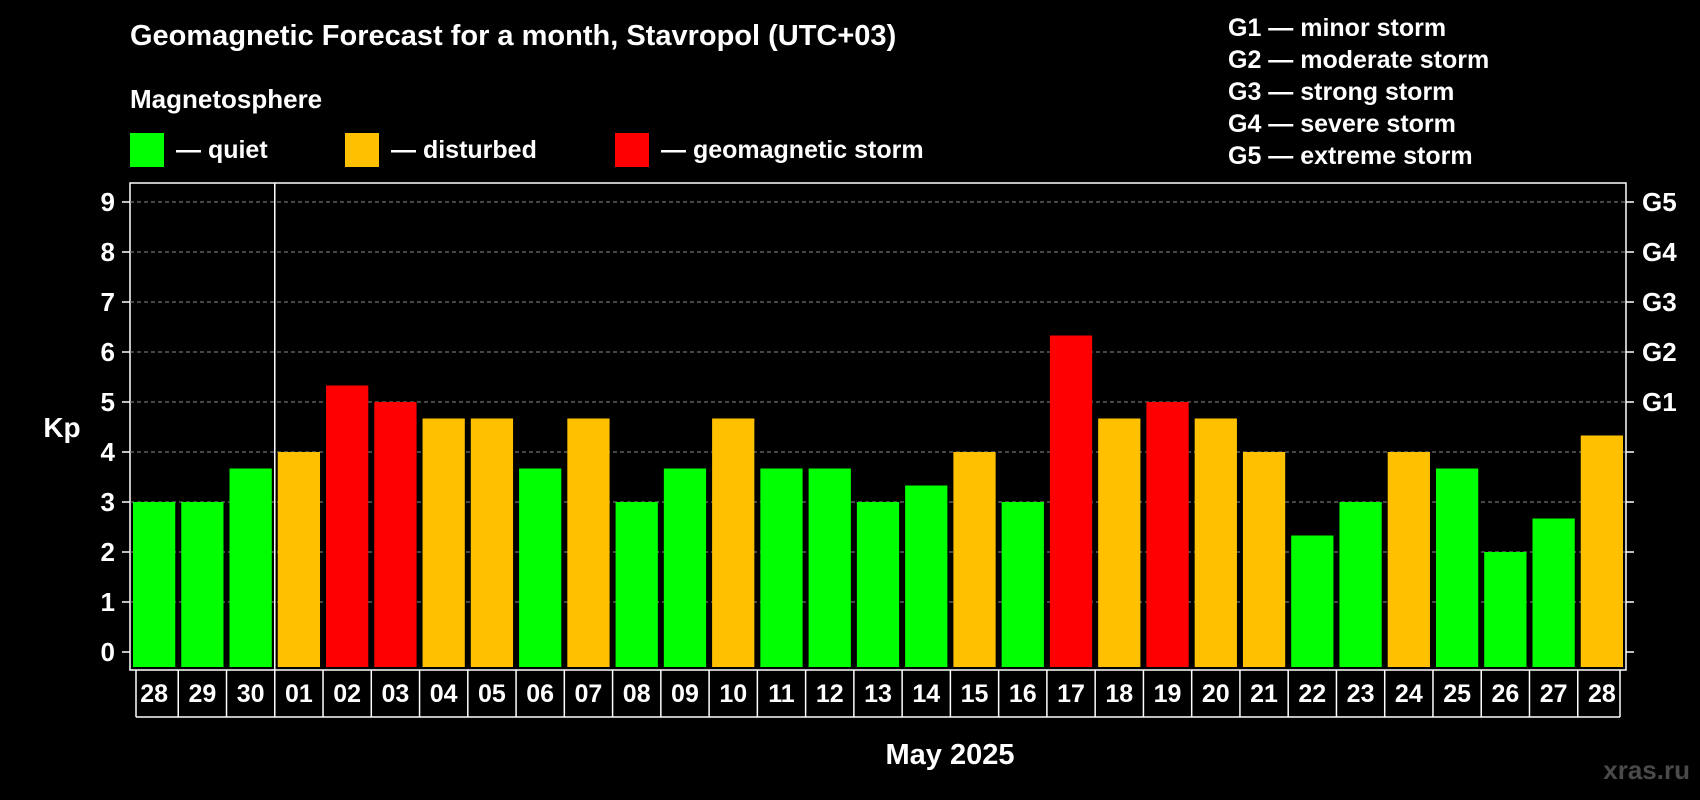 The height and width of the screenshot is (800, 1700). Describe the element at coordinates (1409, 694) in the screenshot. I see `x-tick-label: 24` at that location.